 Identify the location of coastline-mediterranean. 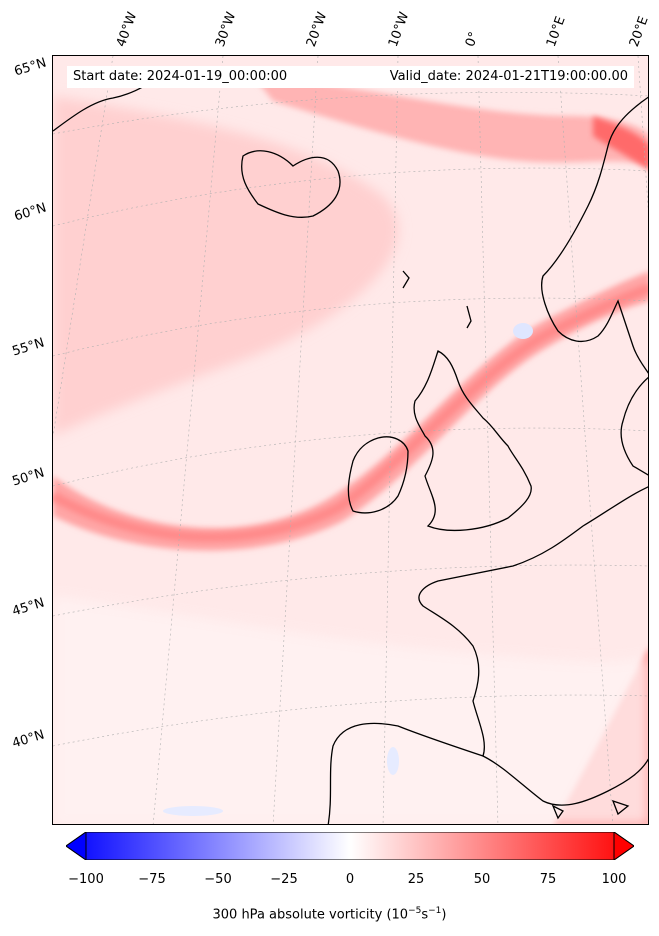
(565, 780).